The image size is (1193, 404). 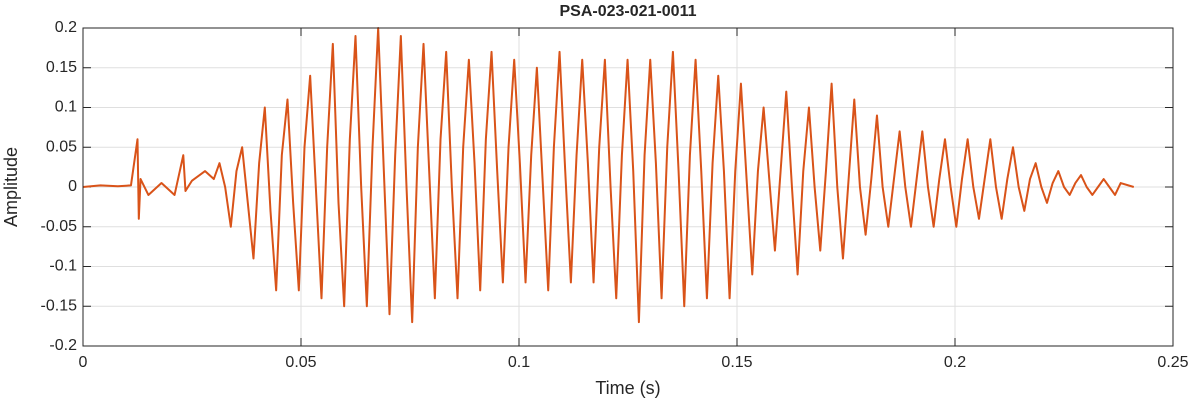 I want to click on x-tick-label: 0.25, so click(x=1172, y=362).